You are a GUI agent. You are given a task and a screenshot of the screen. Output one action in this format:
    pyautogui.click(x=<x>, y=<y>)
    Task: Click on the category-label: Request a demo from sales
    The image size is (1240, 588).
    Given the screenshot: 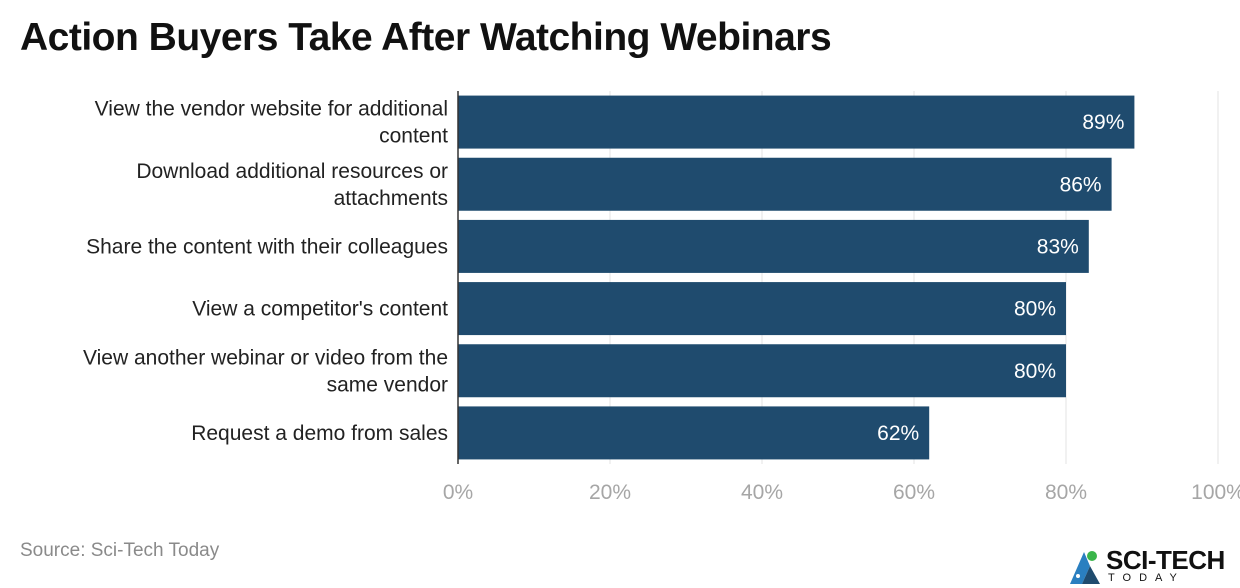 What is the action you would take?
    pyautogui.click(x=319, y=433)
    